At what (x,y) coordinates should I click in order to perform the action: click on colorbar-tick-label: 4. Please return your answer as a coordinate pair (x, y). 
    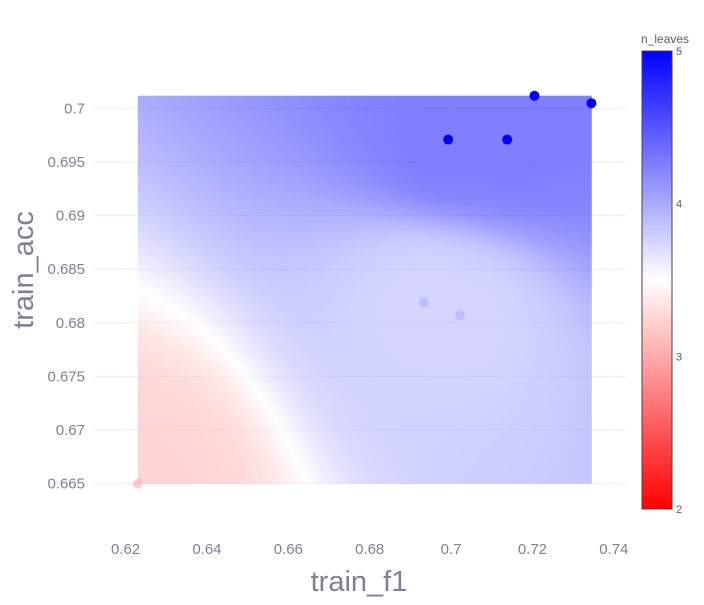
    Looking at the image, I should click on (679, 205).